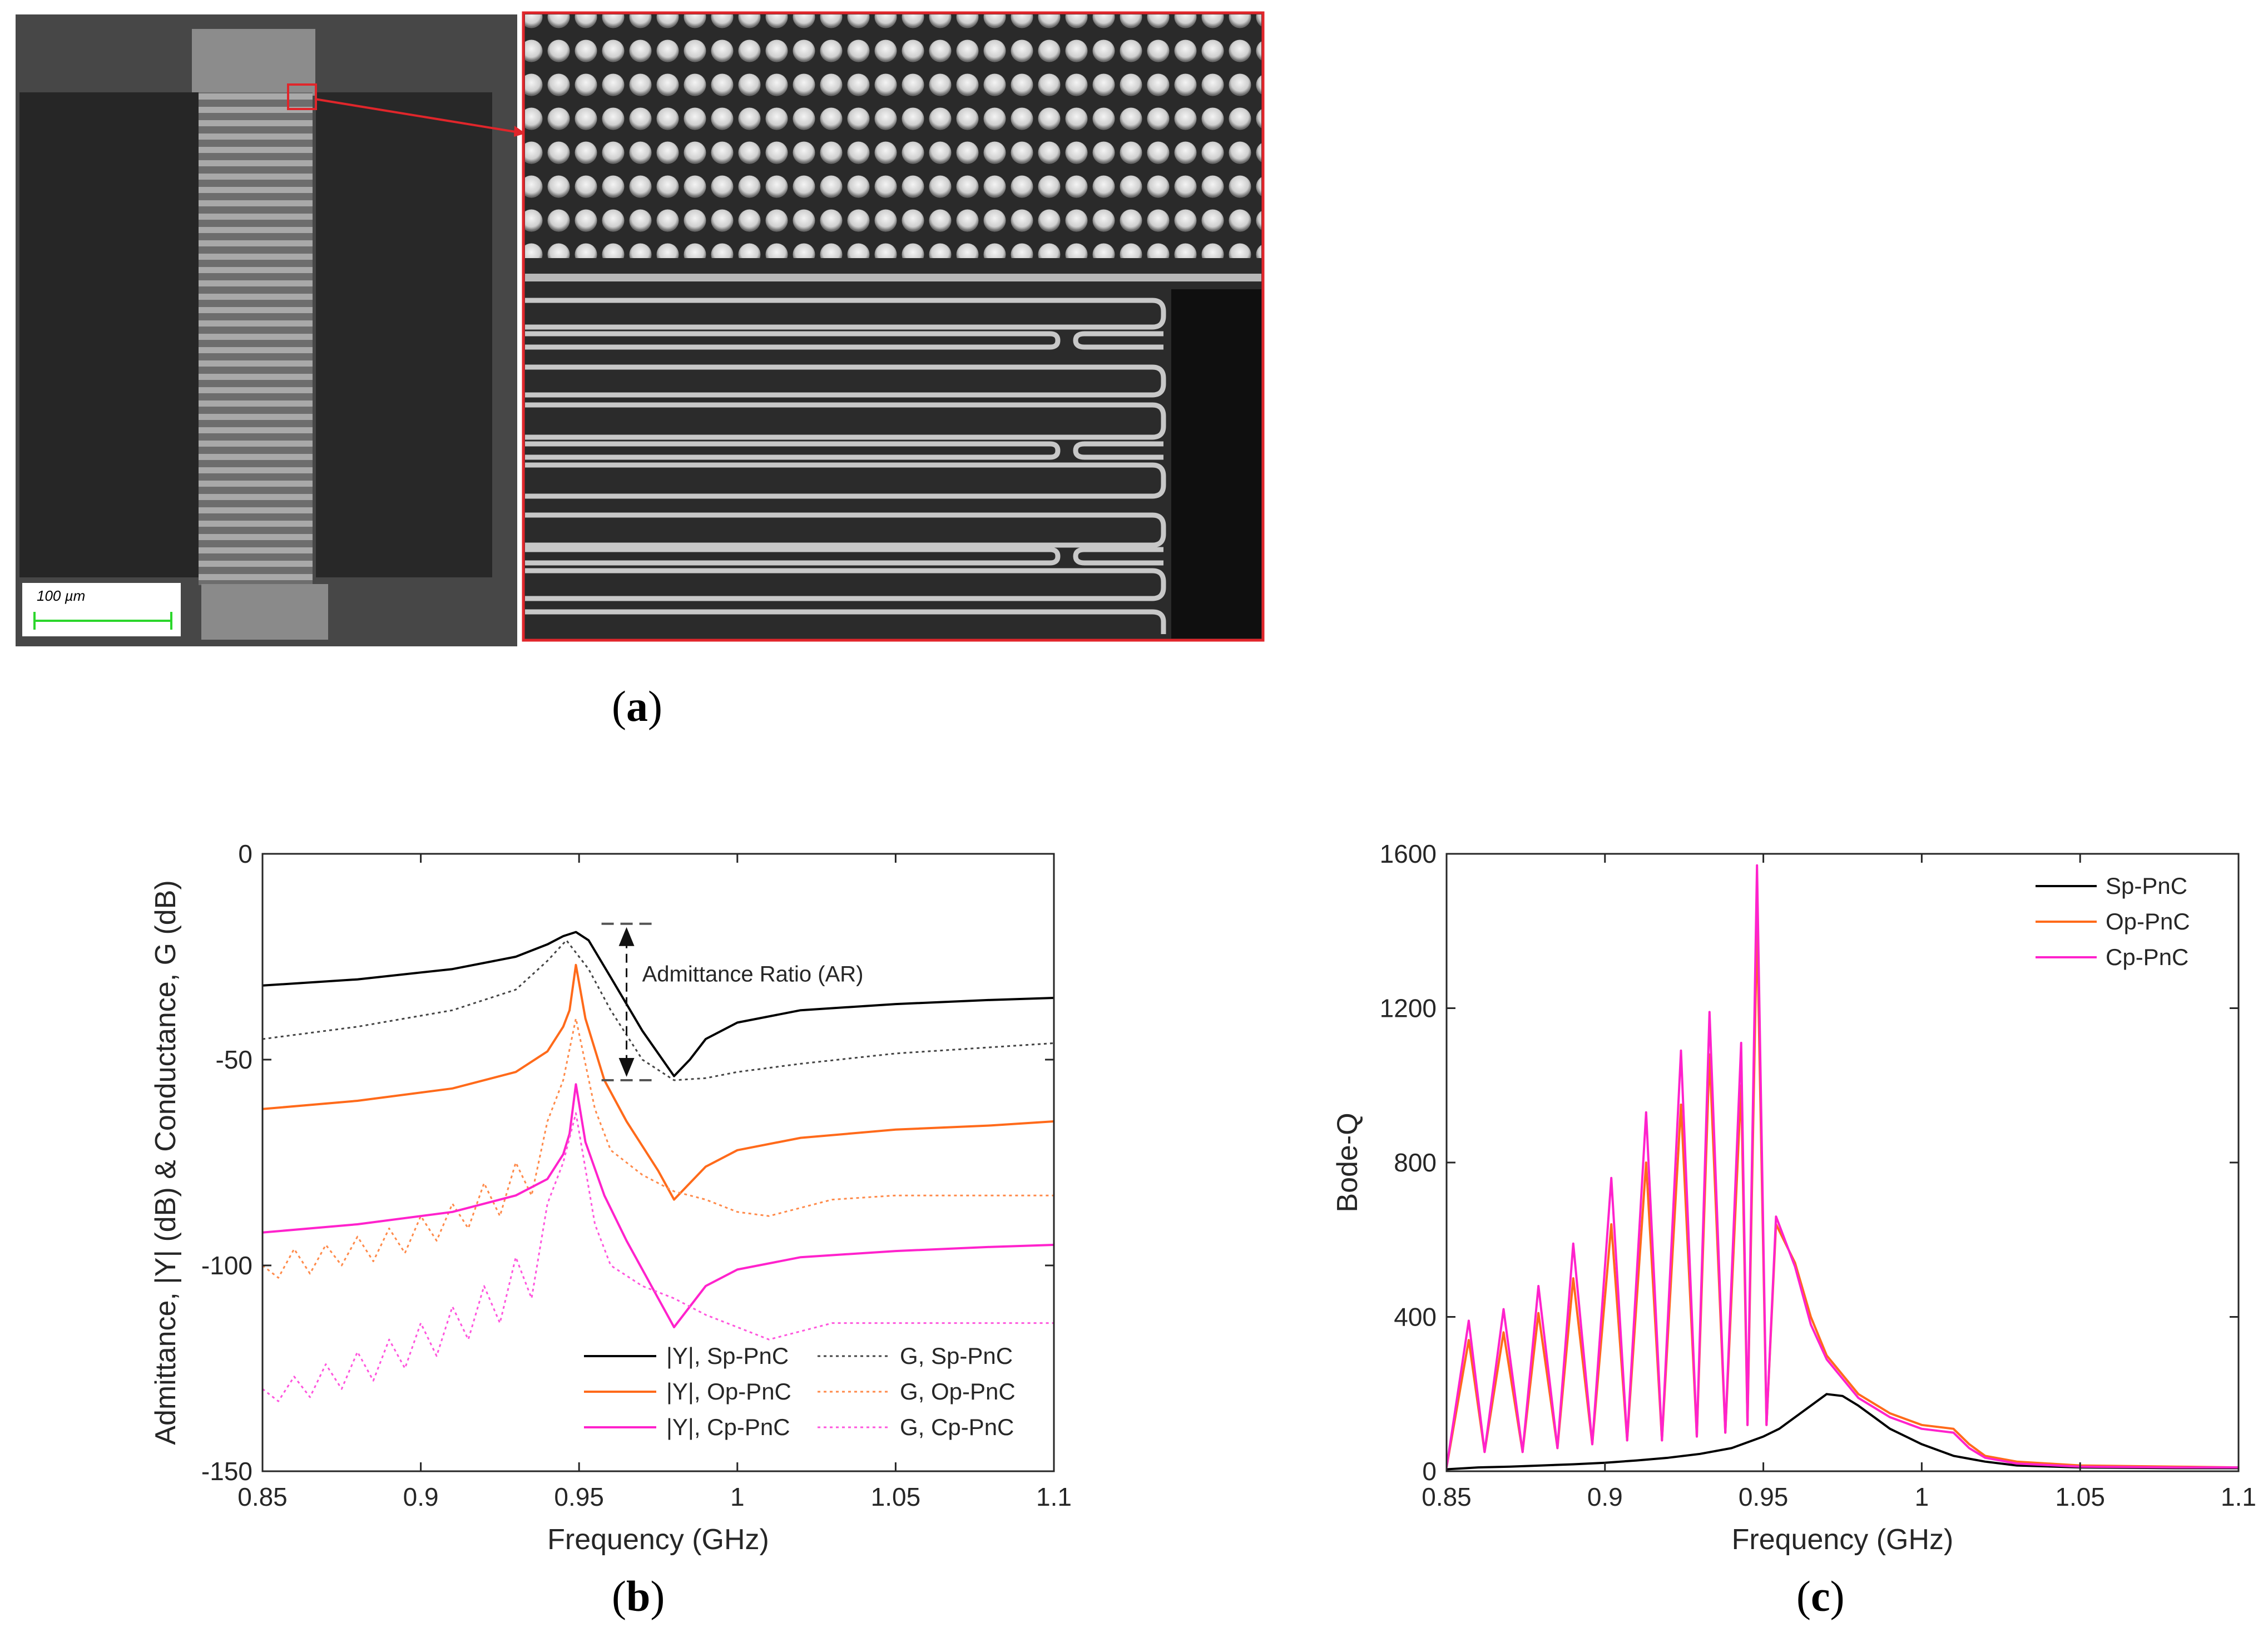 The image size is (2268, 1632). Describe the element at coordinates (1821, 1596) in the screenshot. I see `panel-label-c: (c)` at that location.